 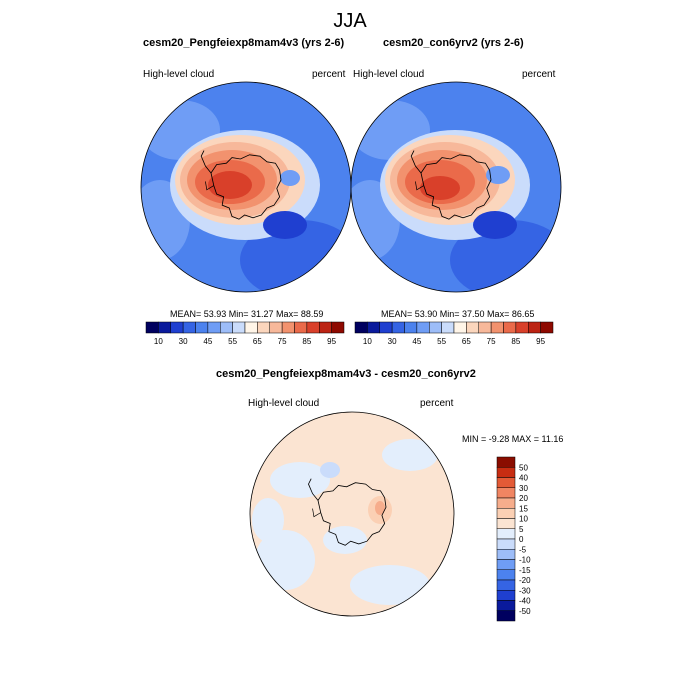 I want to click on colorbar-2-tick-label: 30, so click(x=392, y=341).